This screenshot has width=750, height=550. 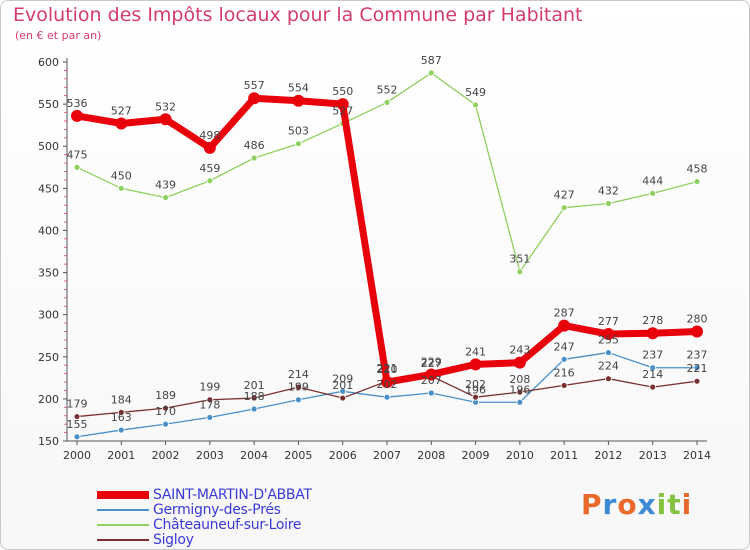 What do you see at coordinates (204, 540) in the screenshot?
I see `legend-item: Sigloy` at bounding box center [204, 540].